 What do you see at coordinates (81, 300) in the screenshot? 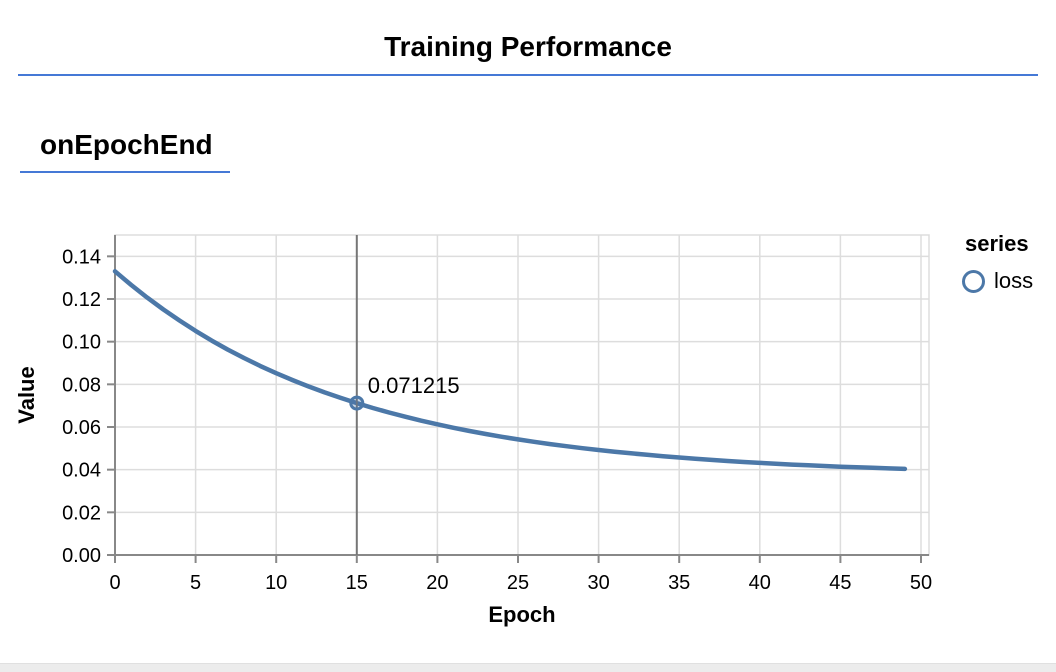
I see `y-tick-label: 0.12` at bounding box center [81, 300].